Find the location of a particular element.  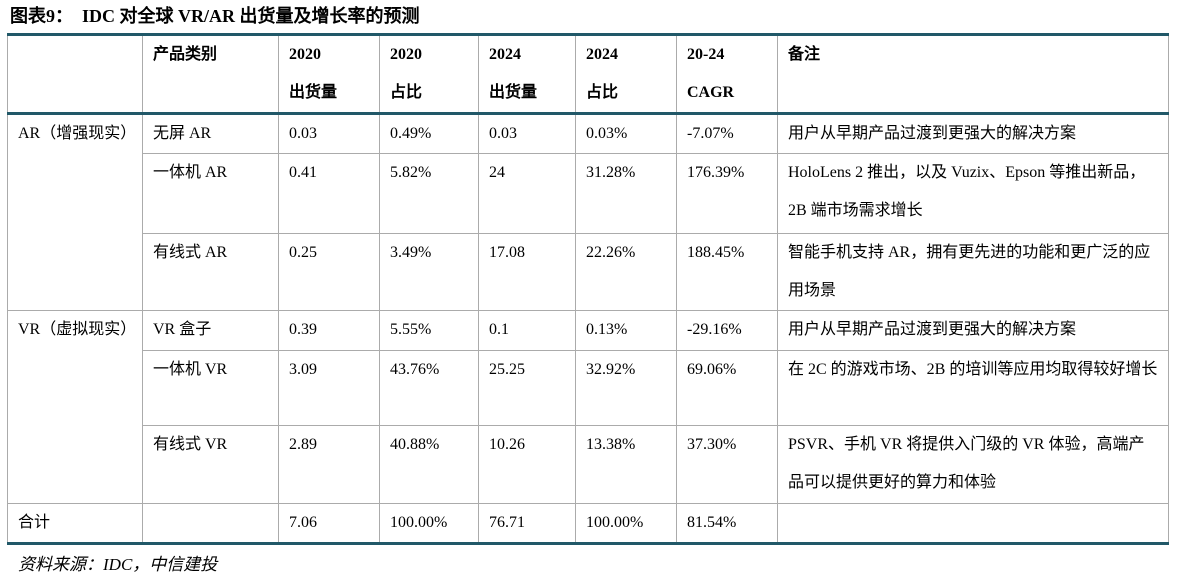

cell-2020-share: 100.00% is located at coordinates (429, 523).